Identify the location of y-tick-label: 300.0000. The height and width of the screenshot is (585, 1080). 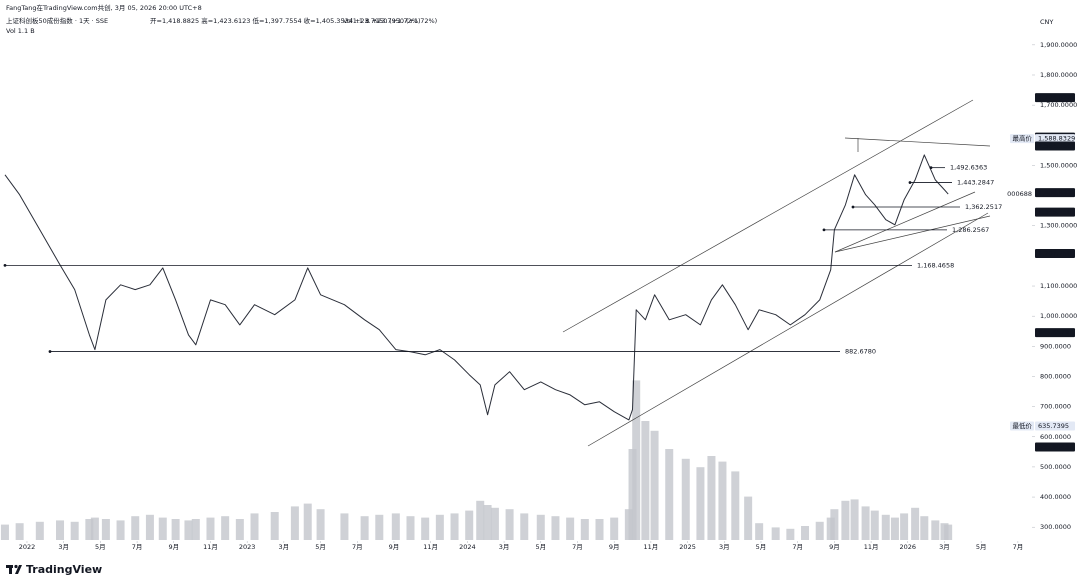
(1055, 527).